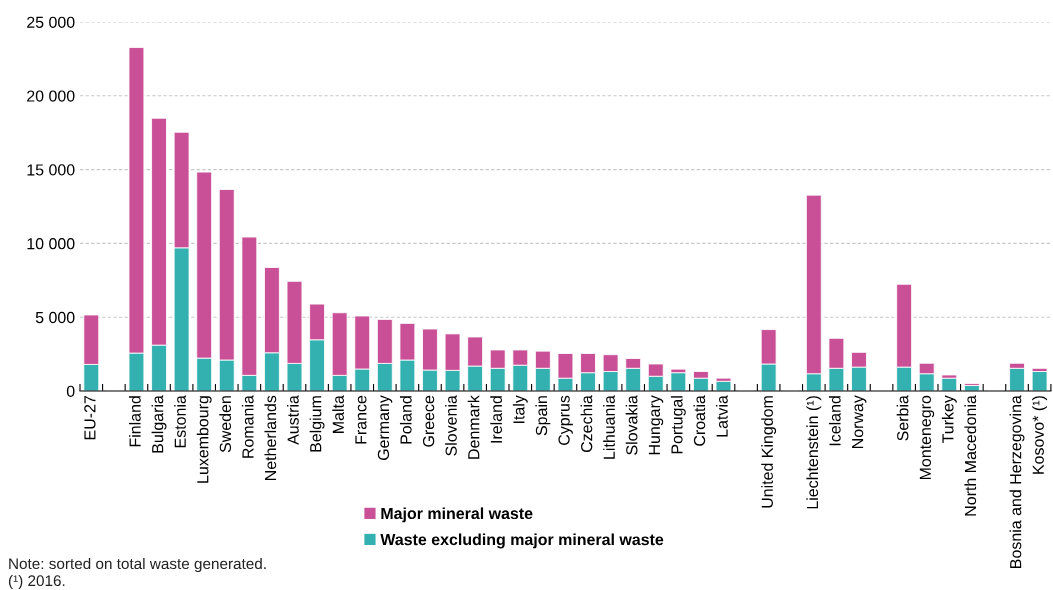  I want to click on x-tick-label: Romania, so click(247, 426).